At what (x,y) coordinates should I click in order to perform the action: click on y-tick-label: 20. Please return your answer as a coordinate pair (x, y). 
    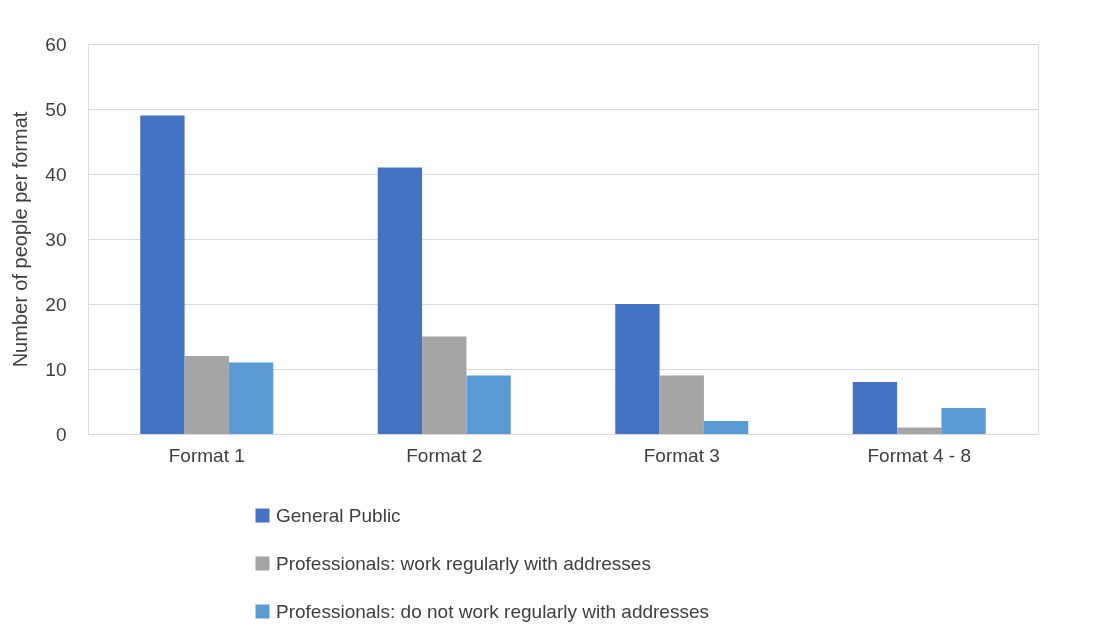
    Looking at the image, I should click on (56, 304).